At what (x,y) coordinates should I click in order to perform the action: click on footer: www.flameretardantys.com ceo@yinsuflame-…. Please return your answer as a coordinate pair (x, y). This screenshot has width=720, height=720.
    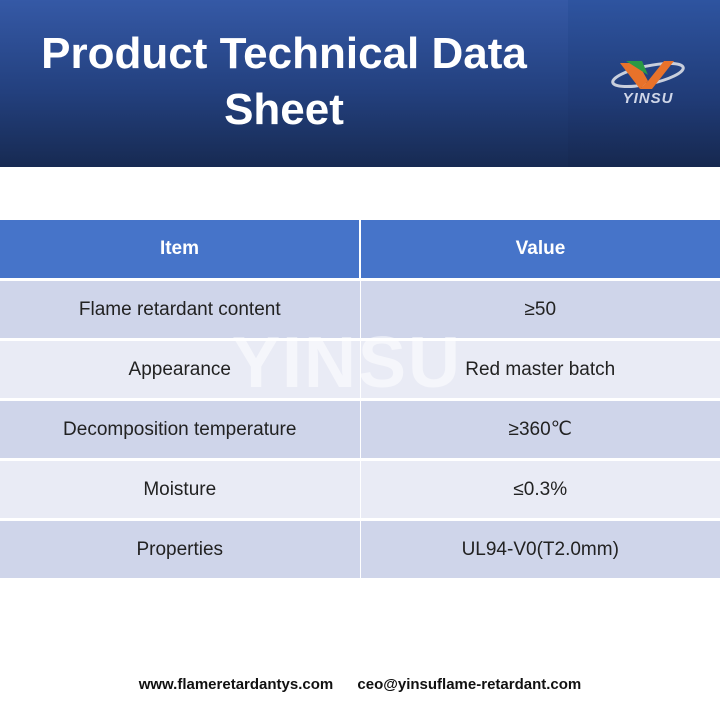
    Looking at the image, I should click on (360, 684).